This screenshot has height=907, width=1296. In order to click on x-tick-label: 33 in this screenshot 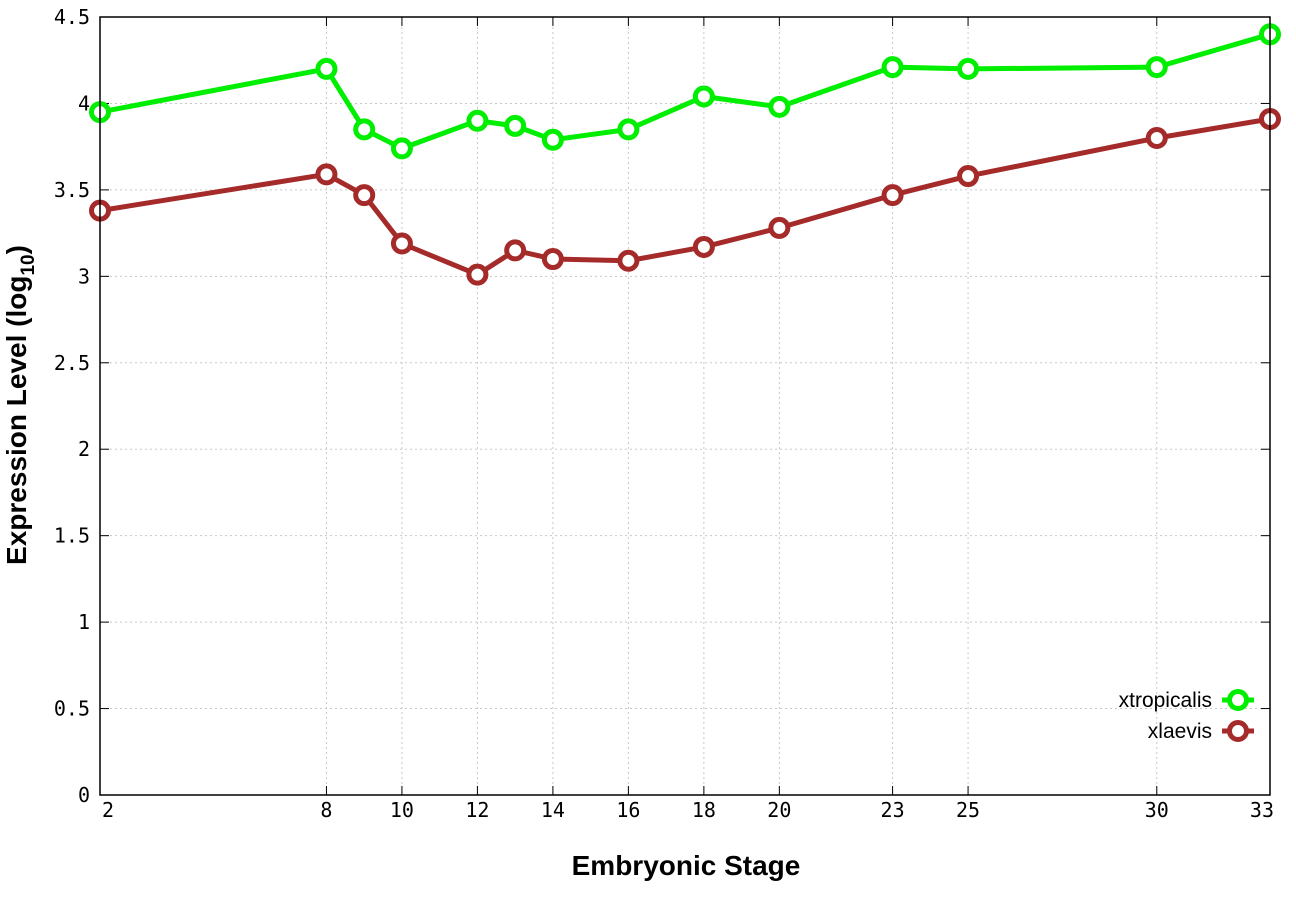, I will do `click(1262, 810)`.